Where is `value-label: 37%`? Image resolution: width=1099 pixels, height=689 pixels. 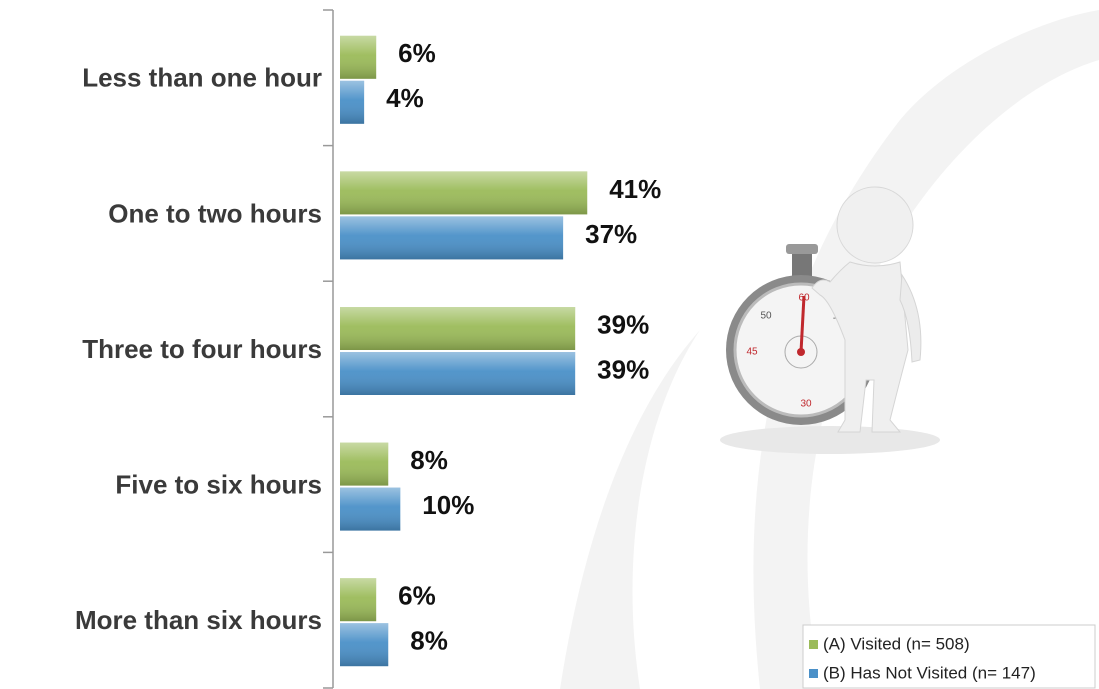 value-label: 37% is located at coordinates (611, 234).